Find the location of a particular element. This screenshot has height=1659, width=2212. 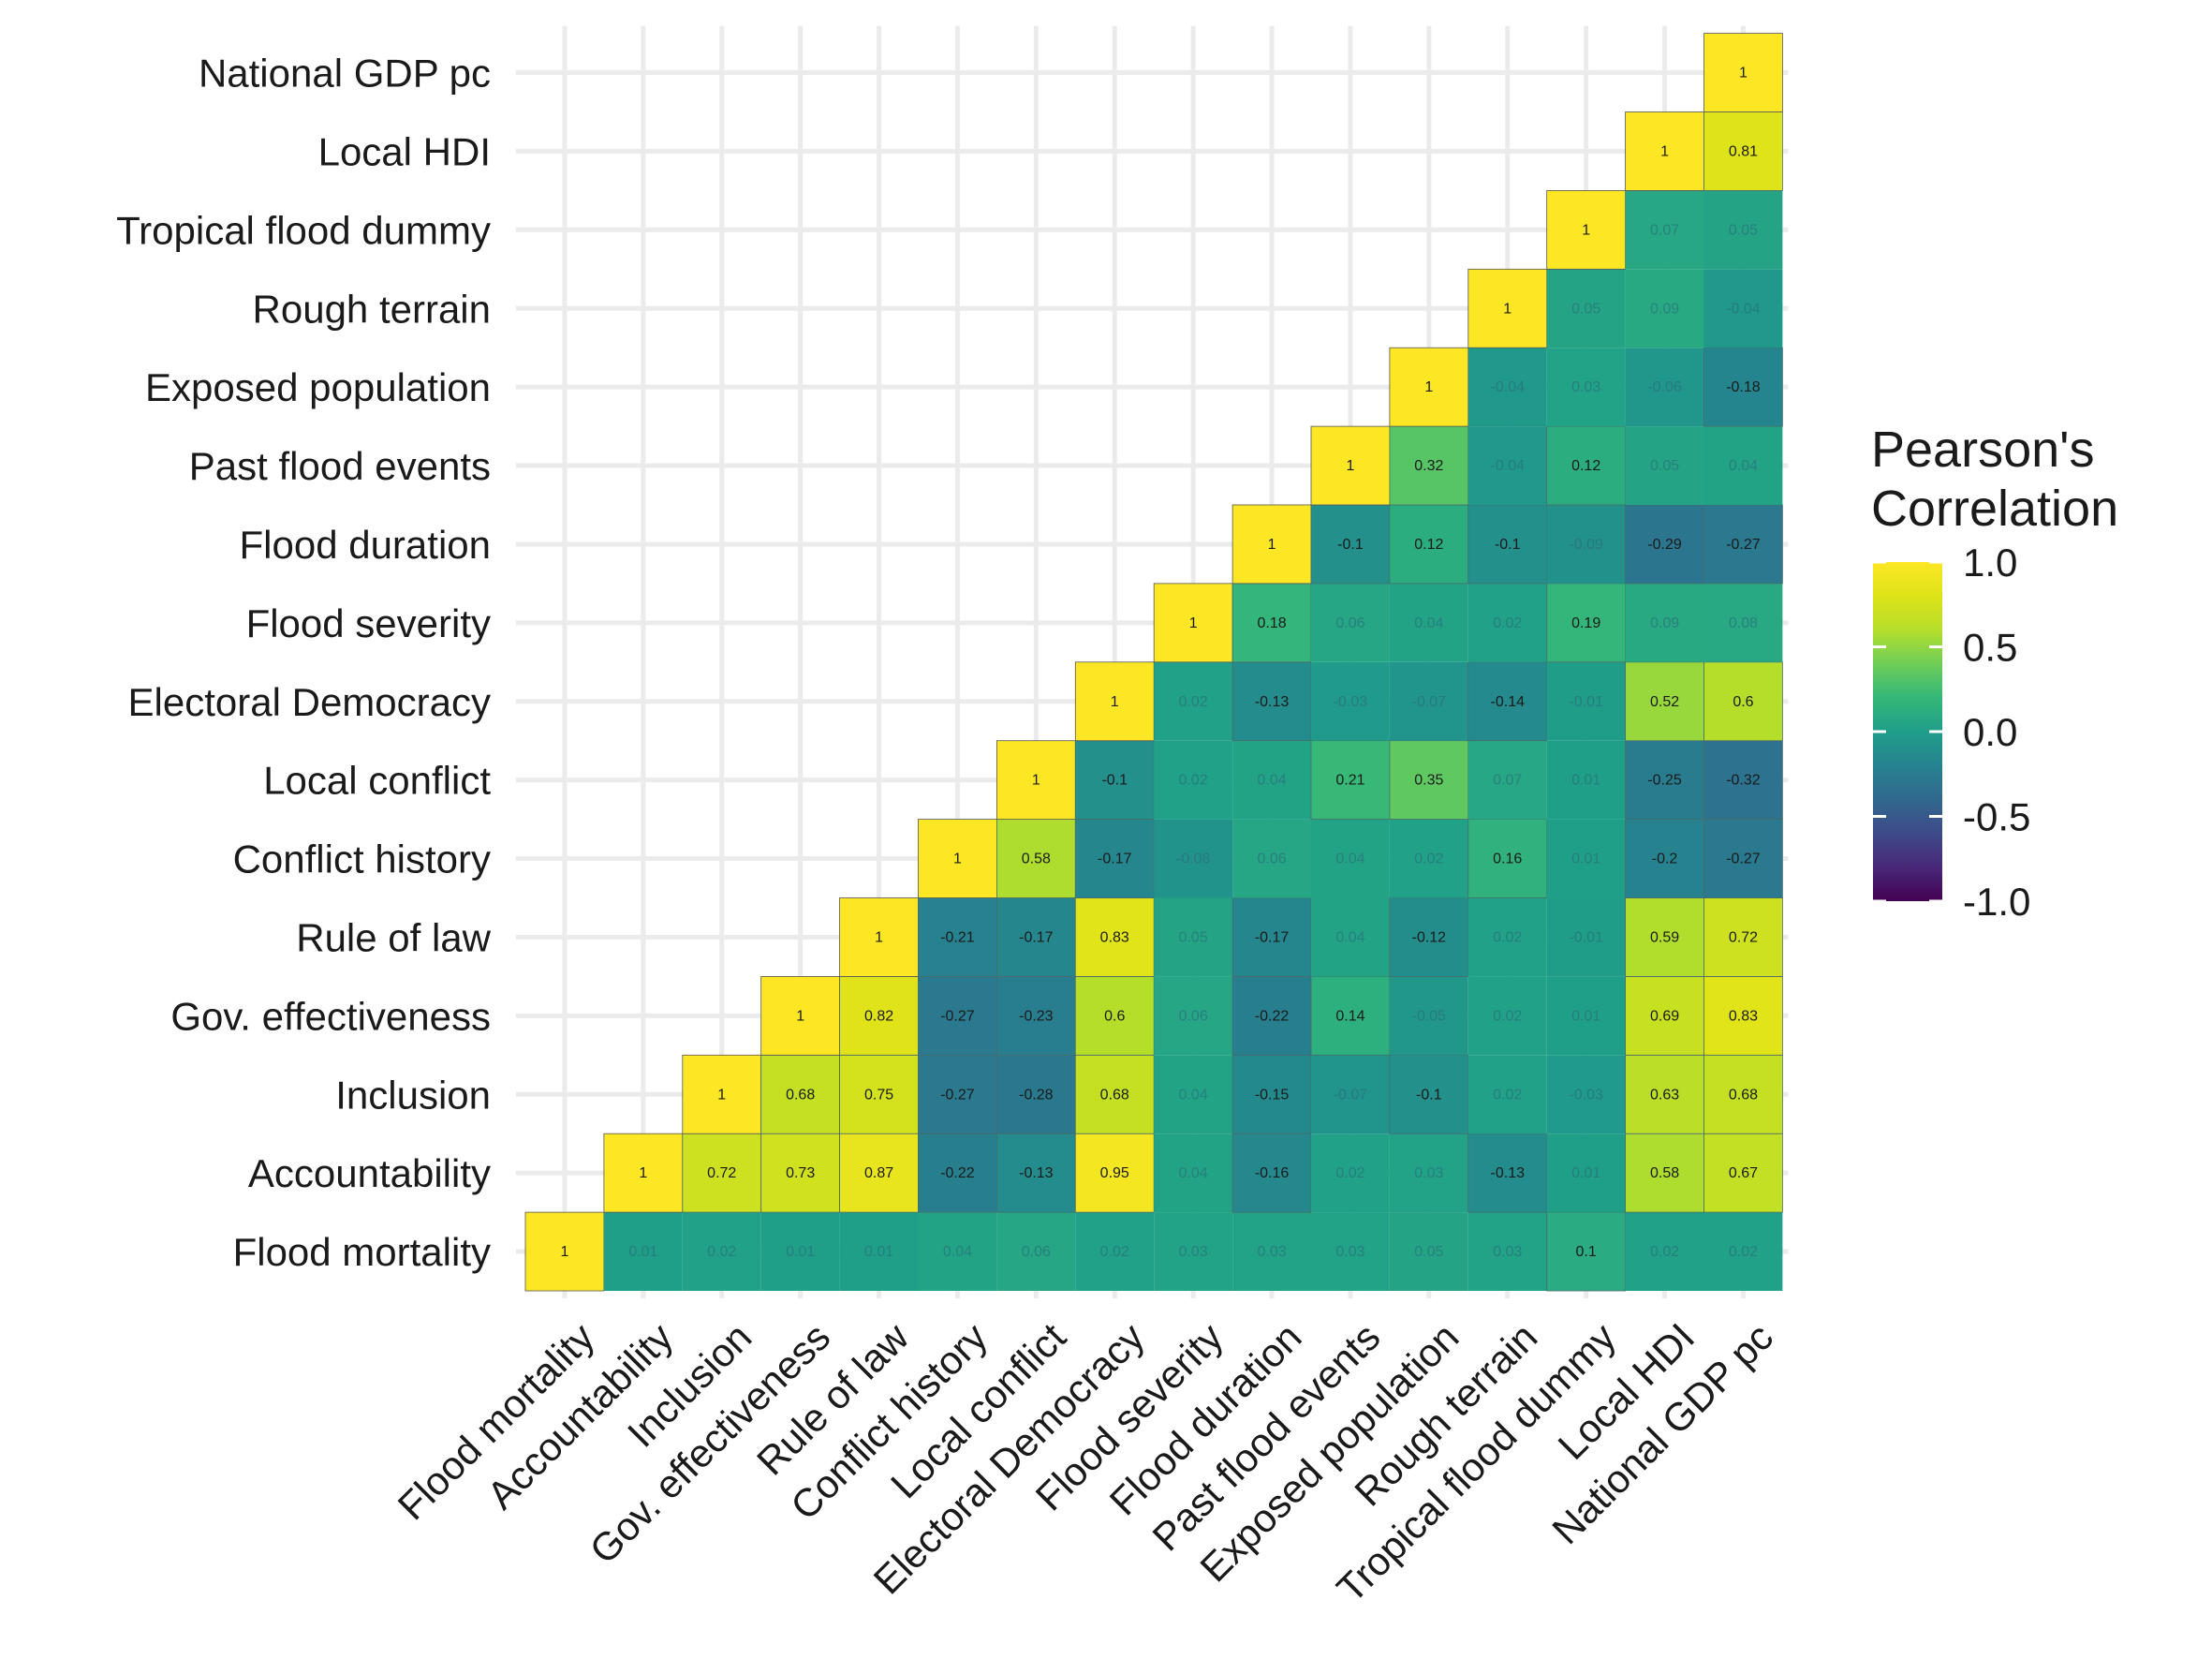

cell-value-label: -0.01 is located at coordinates (1586, 937).